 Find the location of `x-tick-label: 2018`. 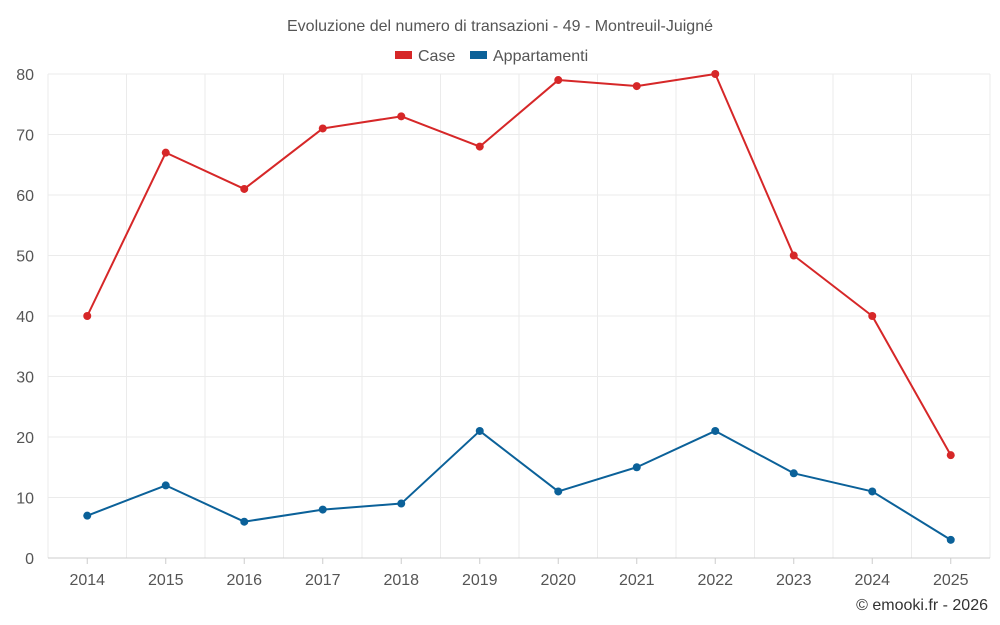

x-tick-label: 2018 is located at coordinates (401, 580).